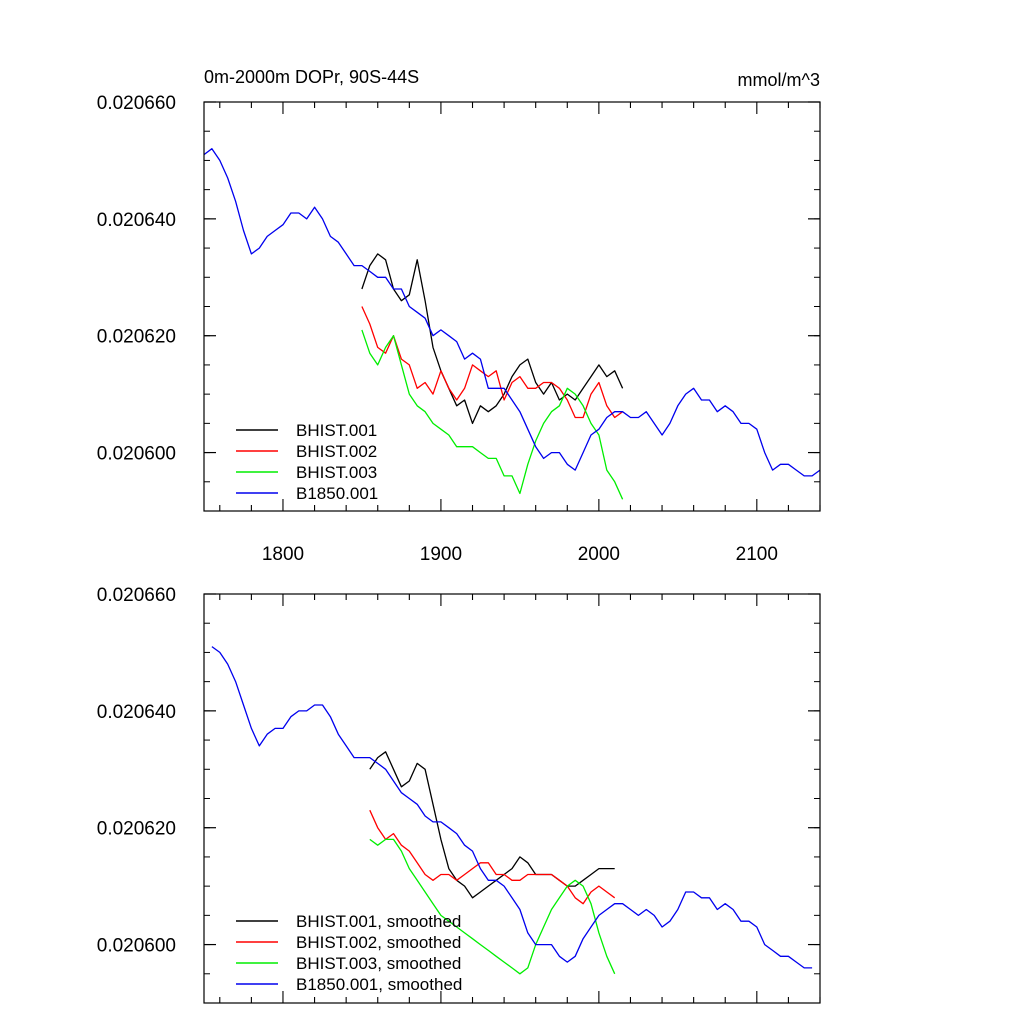 This screenshot has width=1024, height=1024. What do you see at coordinates (336, 451) in the screenshot?
I see `legend-label: BHIST.002` at bounding box center [336, 451].